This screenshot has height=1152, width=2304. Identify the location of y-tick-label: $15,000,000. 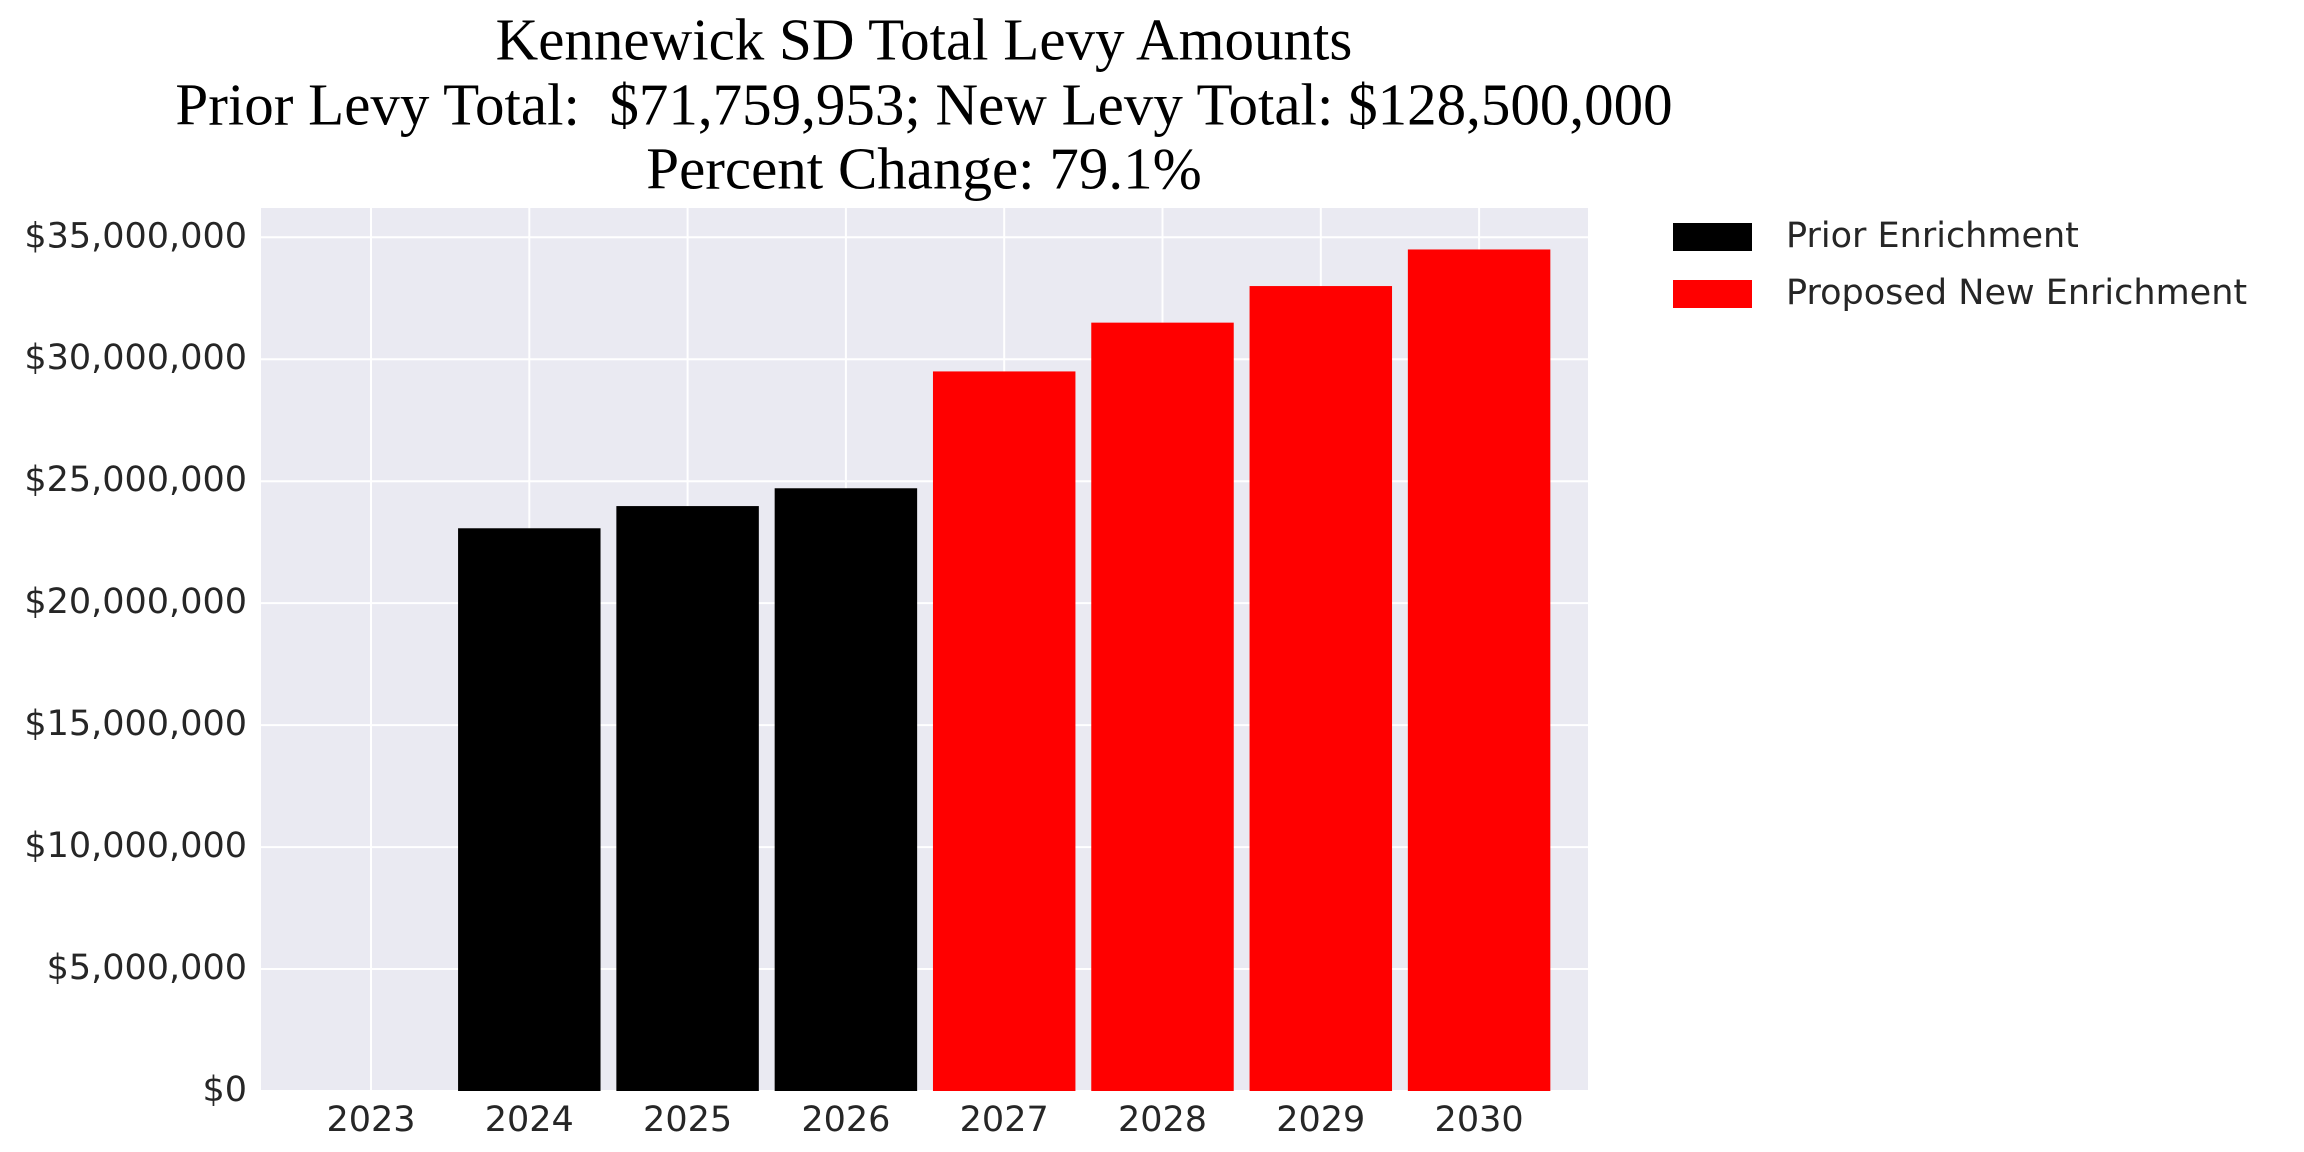
(135, 724).